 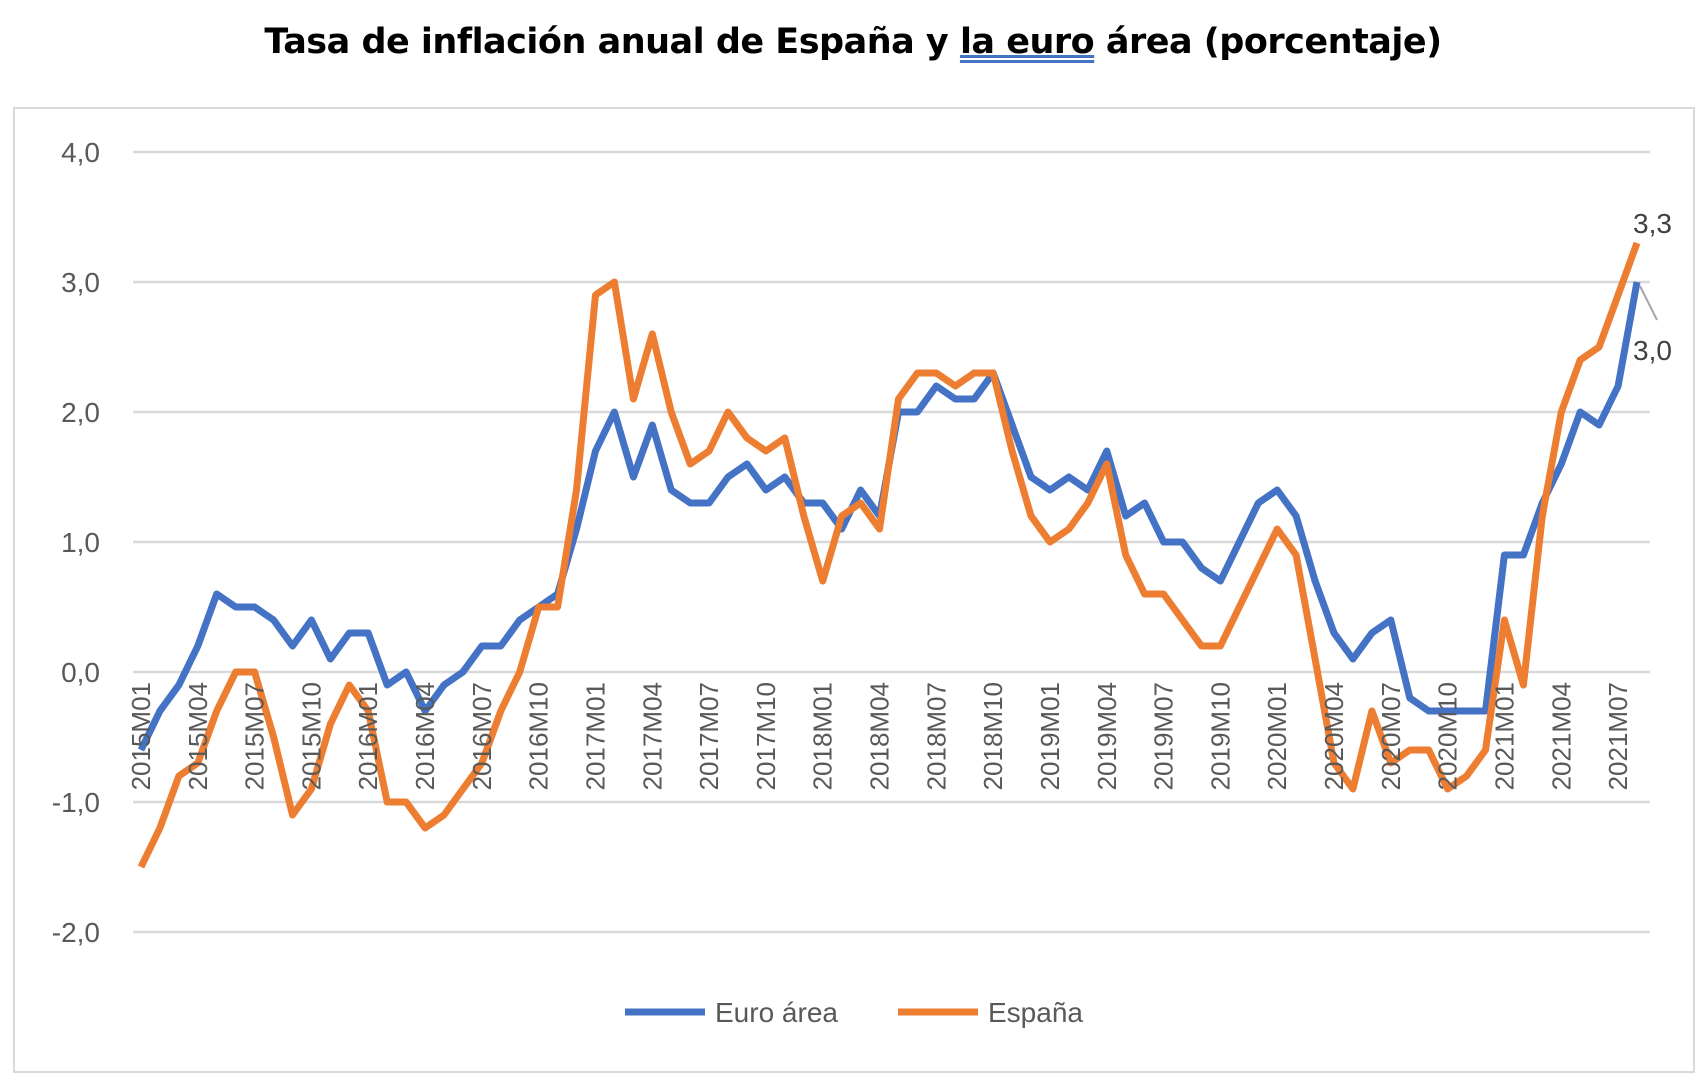 What do you see at coordinates (652, 736) in the screenshot?
I see `x-tick-label: 2017M04` at bounding box center [652, 736].